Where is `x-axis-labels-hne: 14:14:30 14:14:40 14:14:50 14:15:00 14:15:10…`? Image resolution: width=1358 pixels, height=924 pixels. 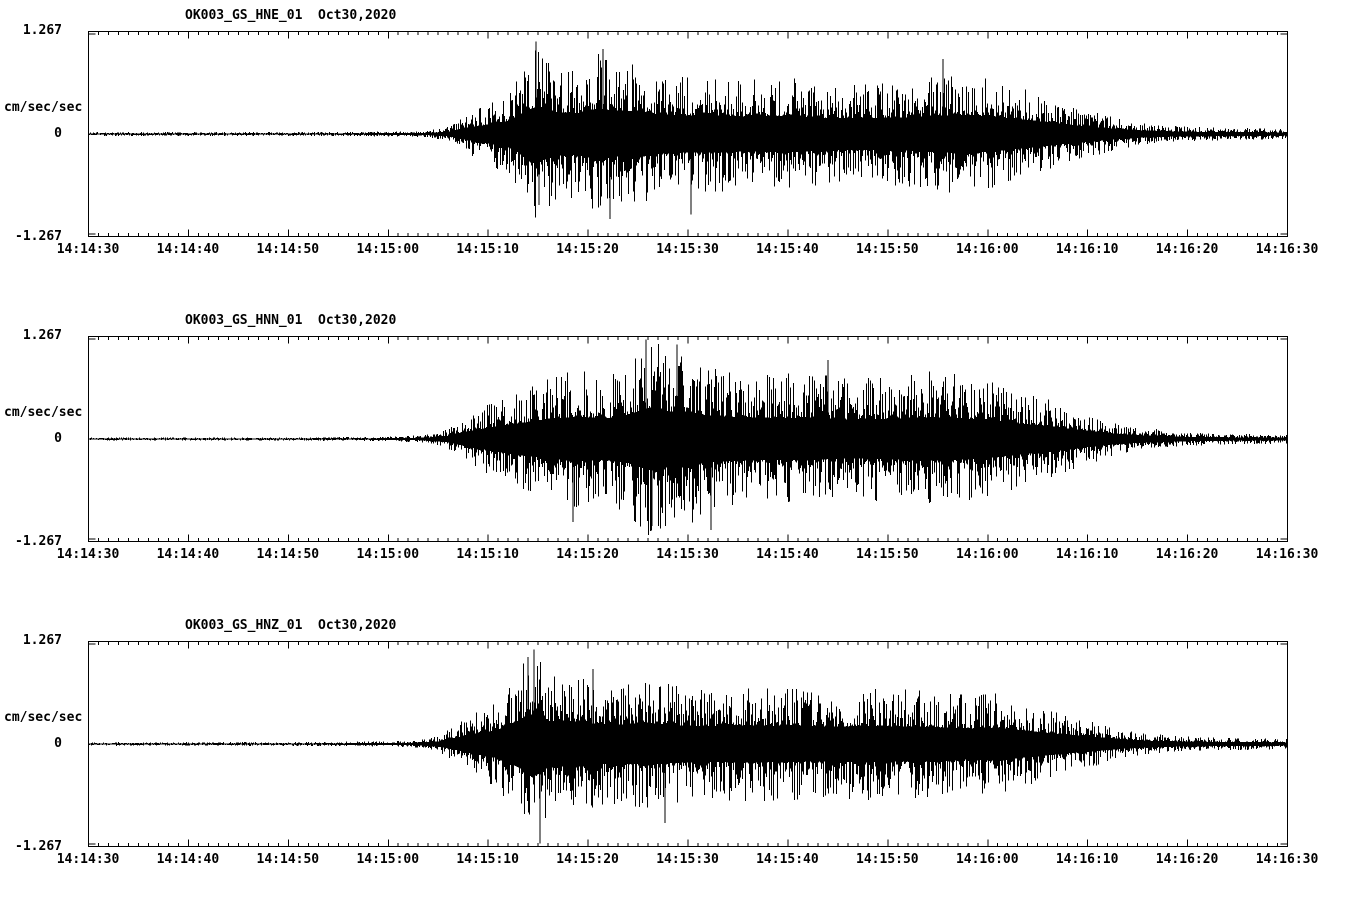 x-axis-labels-hne: 14:14:30 14:14:40 14:14:50 14:15:00 14:15:10… is located at coordinates (679, 250).